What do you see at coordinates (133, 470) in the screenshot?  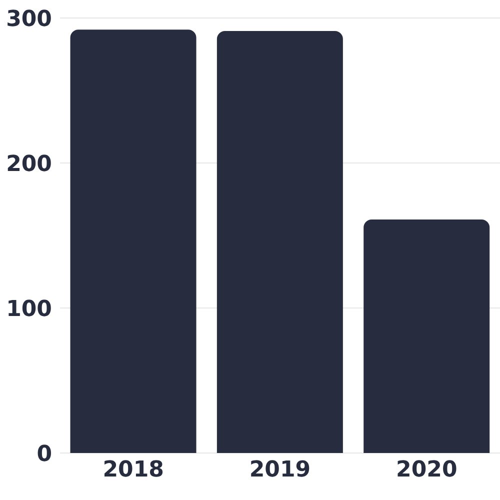 I see `x-tick-label: 2018` at bounding box center [133, 470].